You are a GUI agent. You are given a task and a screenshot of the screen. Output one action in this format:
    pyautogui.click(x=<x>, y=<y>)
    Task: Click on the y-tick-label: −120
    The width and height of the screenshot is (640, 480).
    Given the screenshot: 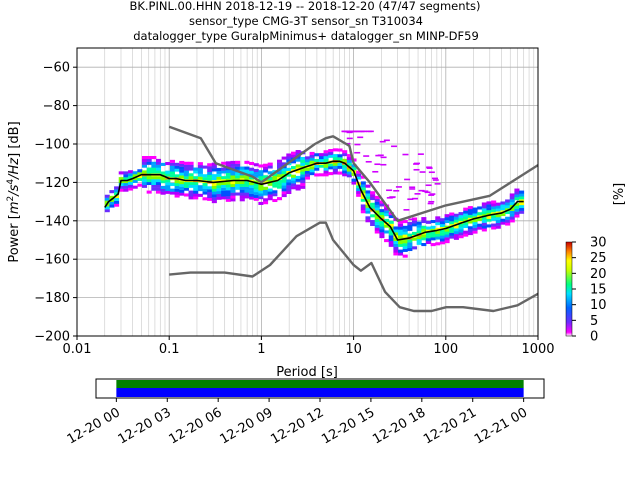 What is the action you would take?
    pyautogui.click(x=52, y=183)
    